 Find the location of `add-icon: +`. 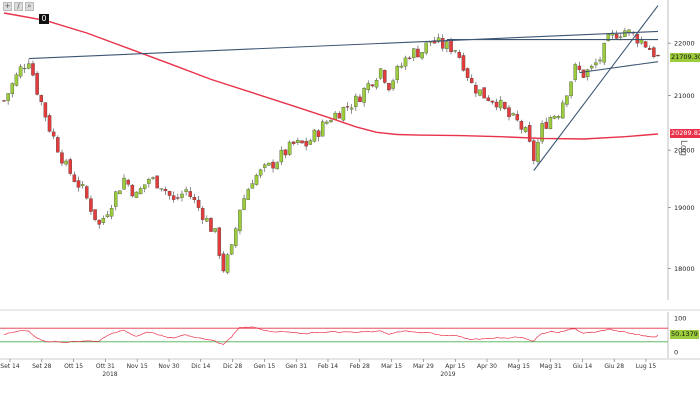

add-icon: + is located at coordinates (7, 6).